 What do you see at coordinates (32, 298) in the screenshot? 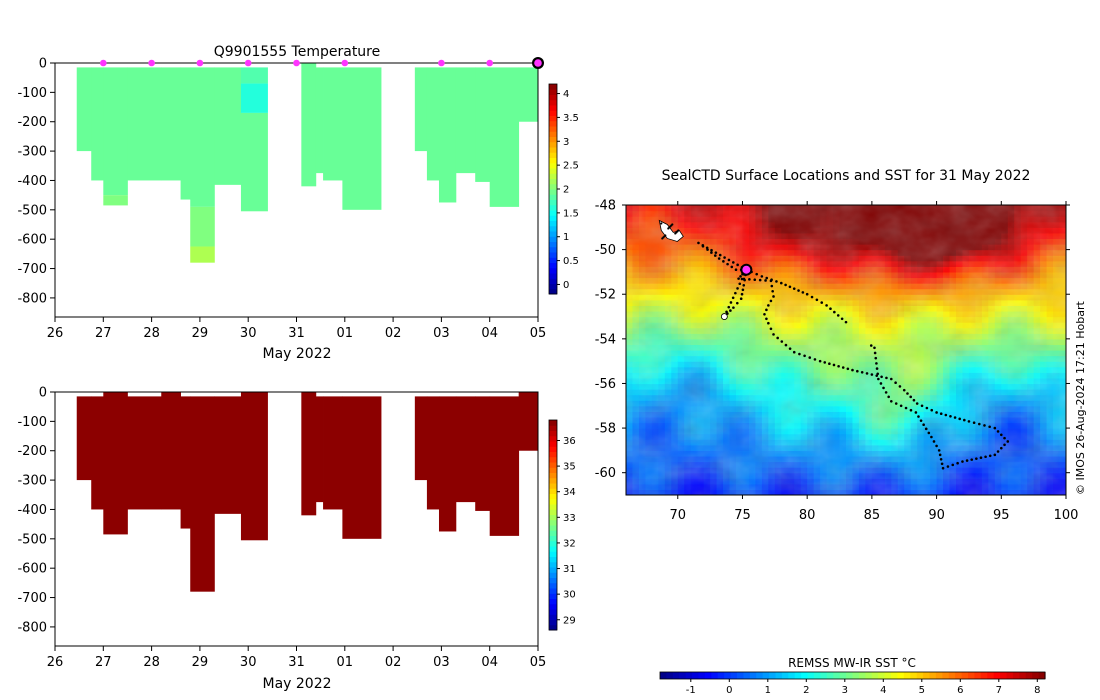
I see `y-tick-label-8: -800` at bounding box center [32, 298].